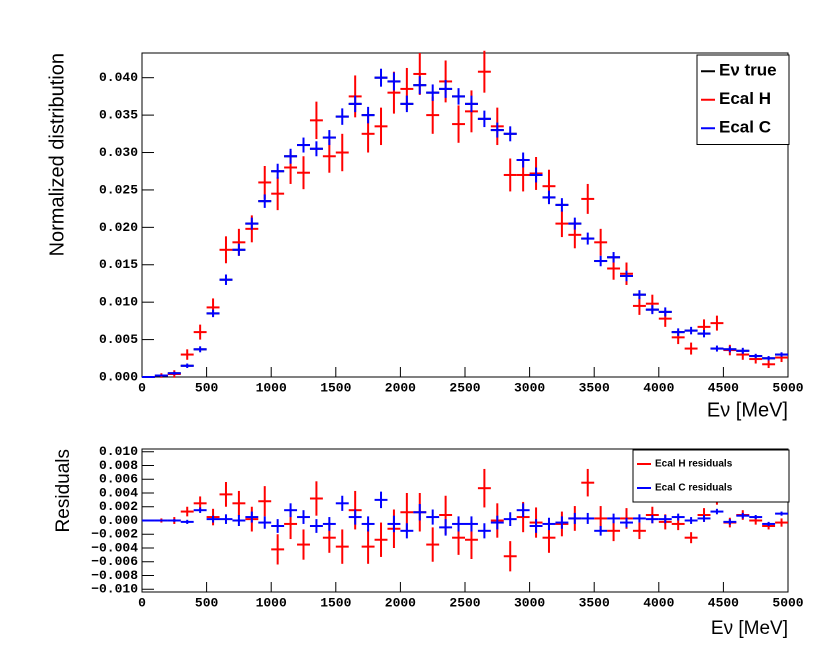 The height and width of the screenshot is (649, 830). What do you see at coordinates (114, 589) in the screenshot?
I see `y-tick-label: −0.010` at bounding box center [114, 589].